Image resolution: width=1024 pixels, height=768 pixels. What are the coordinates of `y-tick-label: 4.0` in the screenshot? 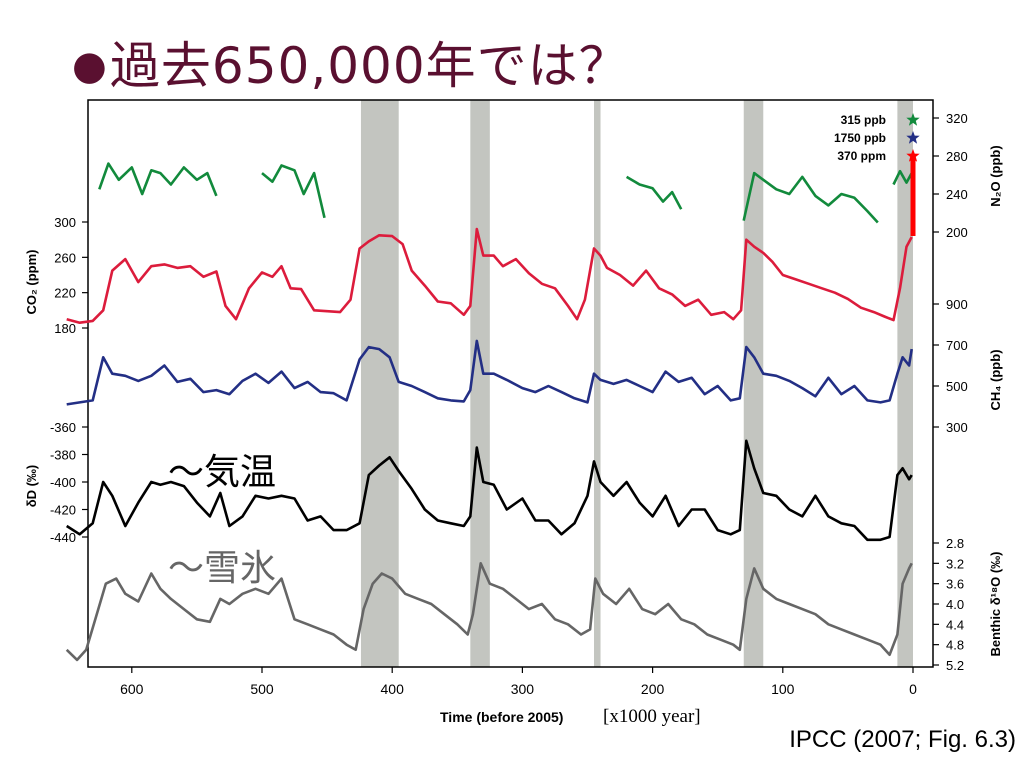 It's located at (955, 604).